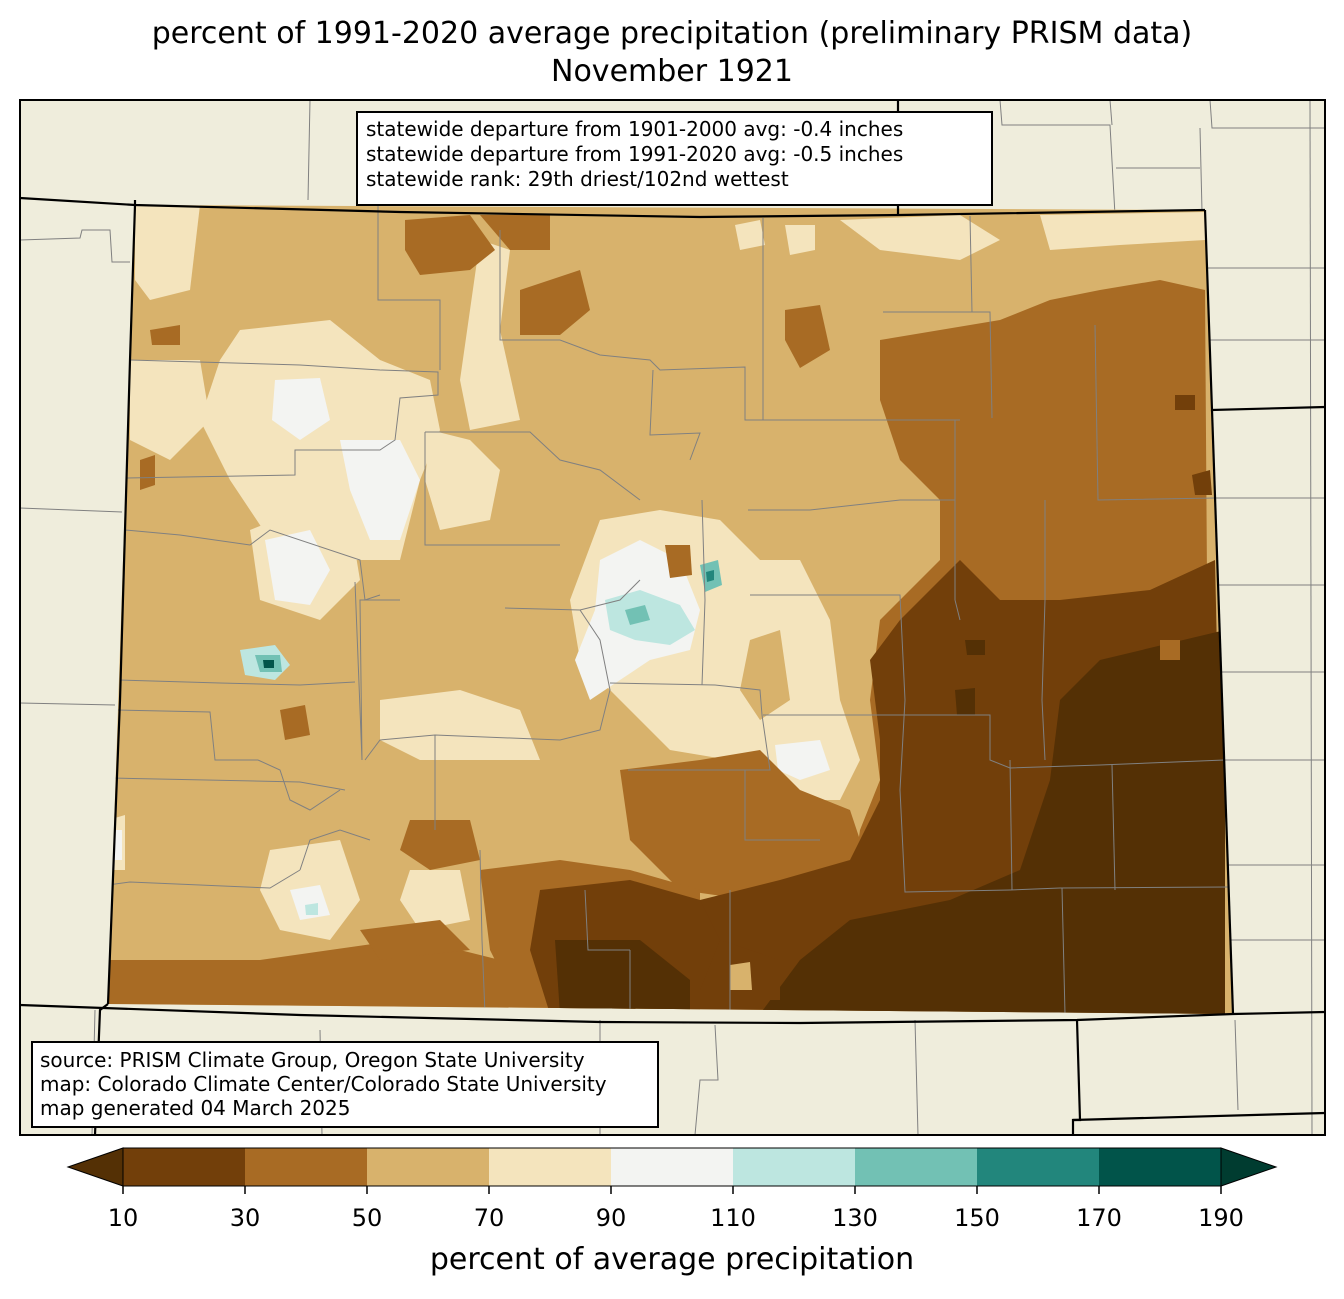  Describe the element at coordinates (1099, 1218) in the screenshot. I see `colorbar-tick-label: 170` at that location.